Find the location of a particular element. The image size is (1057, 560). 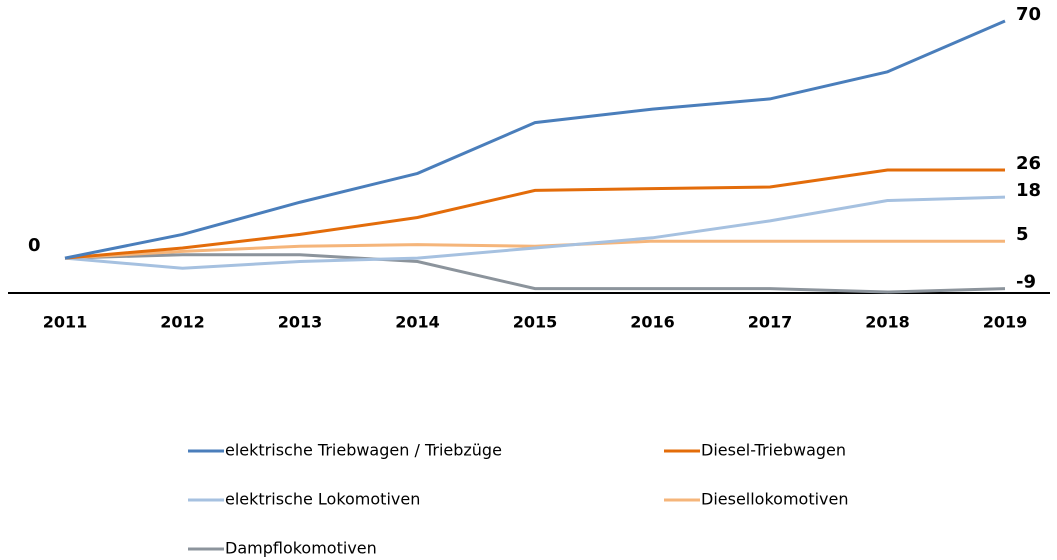

legend-label: elektrische Lokomotiven is located at coordinates (322, 499).